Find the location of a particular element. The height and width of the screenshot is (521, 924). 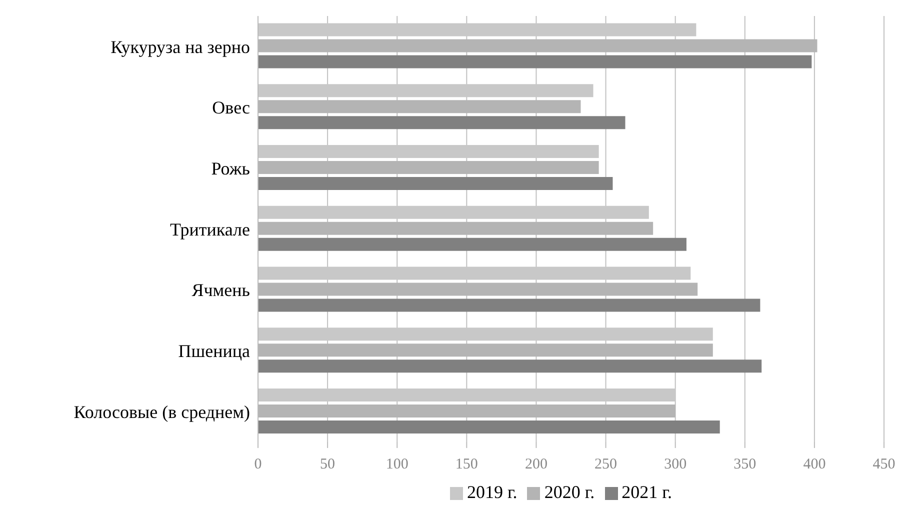

x-tick-label: 150 is located at coordinates (466, 464).